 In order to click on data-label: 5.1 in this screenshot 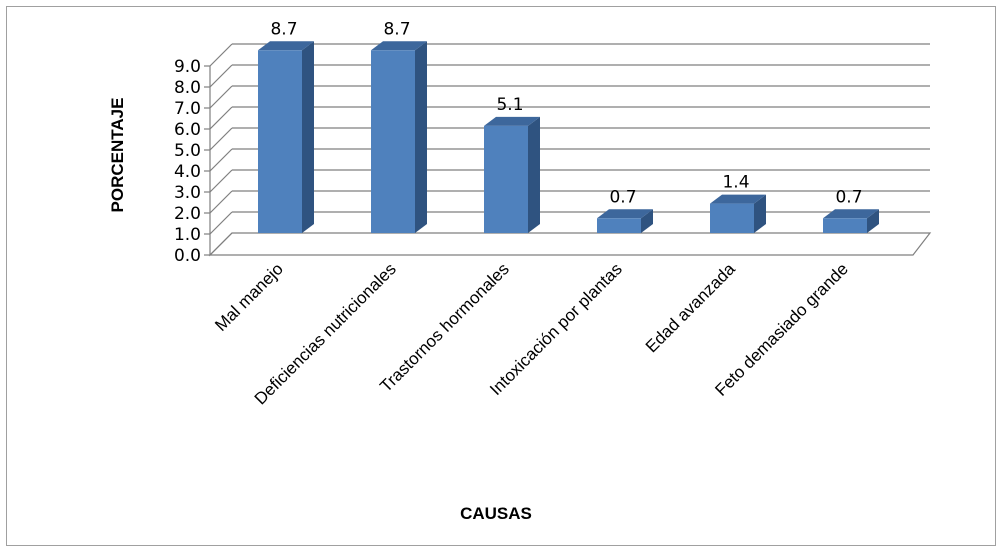, I will do `click(509, 105)`.